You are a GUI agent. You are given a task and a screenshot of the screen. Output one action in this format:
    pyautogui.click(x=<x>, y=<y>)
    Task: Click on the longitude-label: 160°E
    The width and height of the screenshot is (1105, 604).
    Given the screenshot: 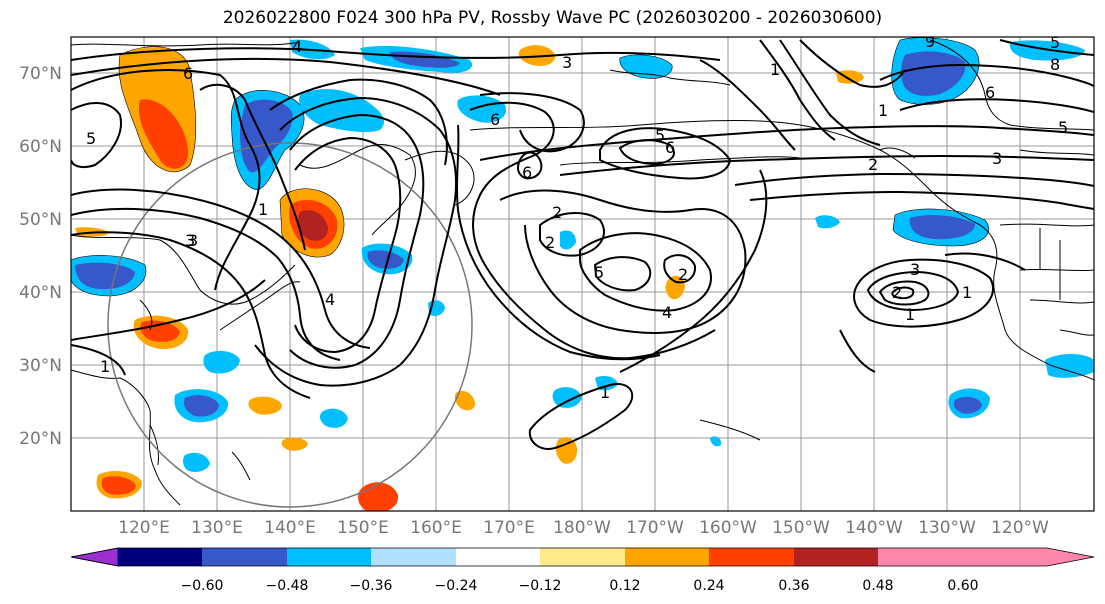 What is the action you would take?
    pyautogui.click(x=436, y=528)
    